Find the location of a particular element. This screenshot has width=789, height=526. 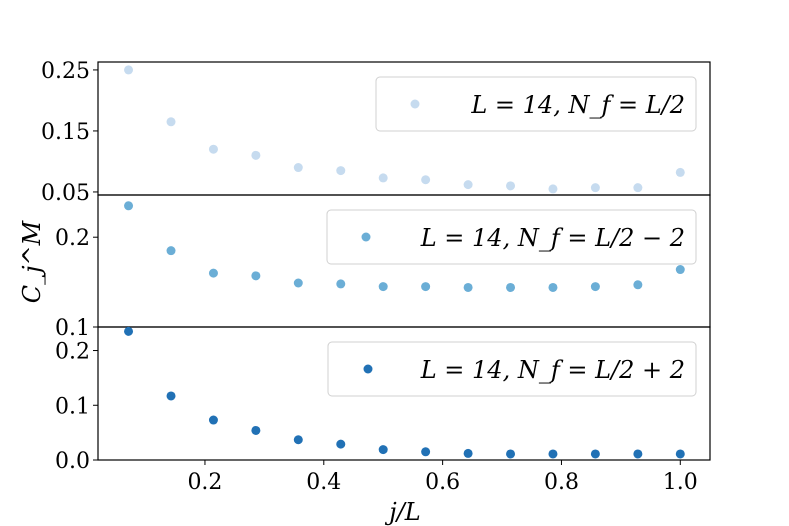

x-tick-label: 0.8 is located at coordinates (561, 482).